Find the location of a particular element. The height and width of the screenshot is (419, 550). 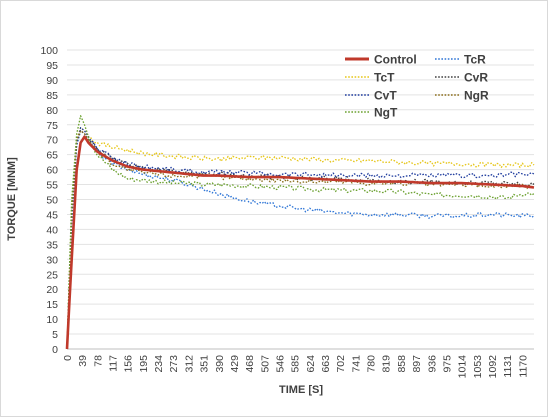

legend-label-tct: TcT is located at coordinates (384, 78).